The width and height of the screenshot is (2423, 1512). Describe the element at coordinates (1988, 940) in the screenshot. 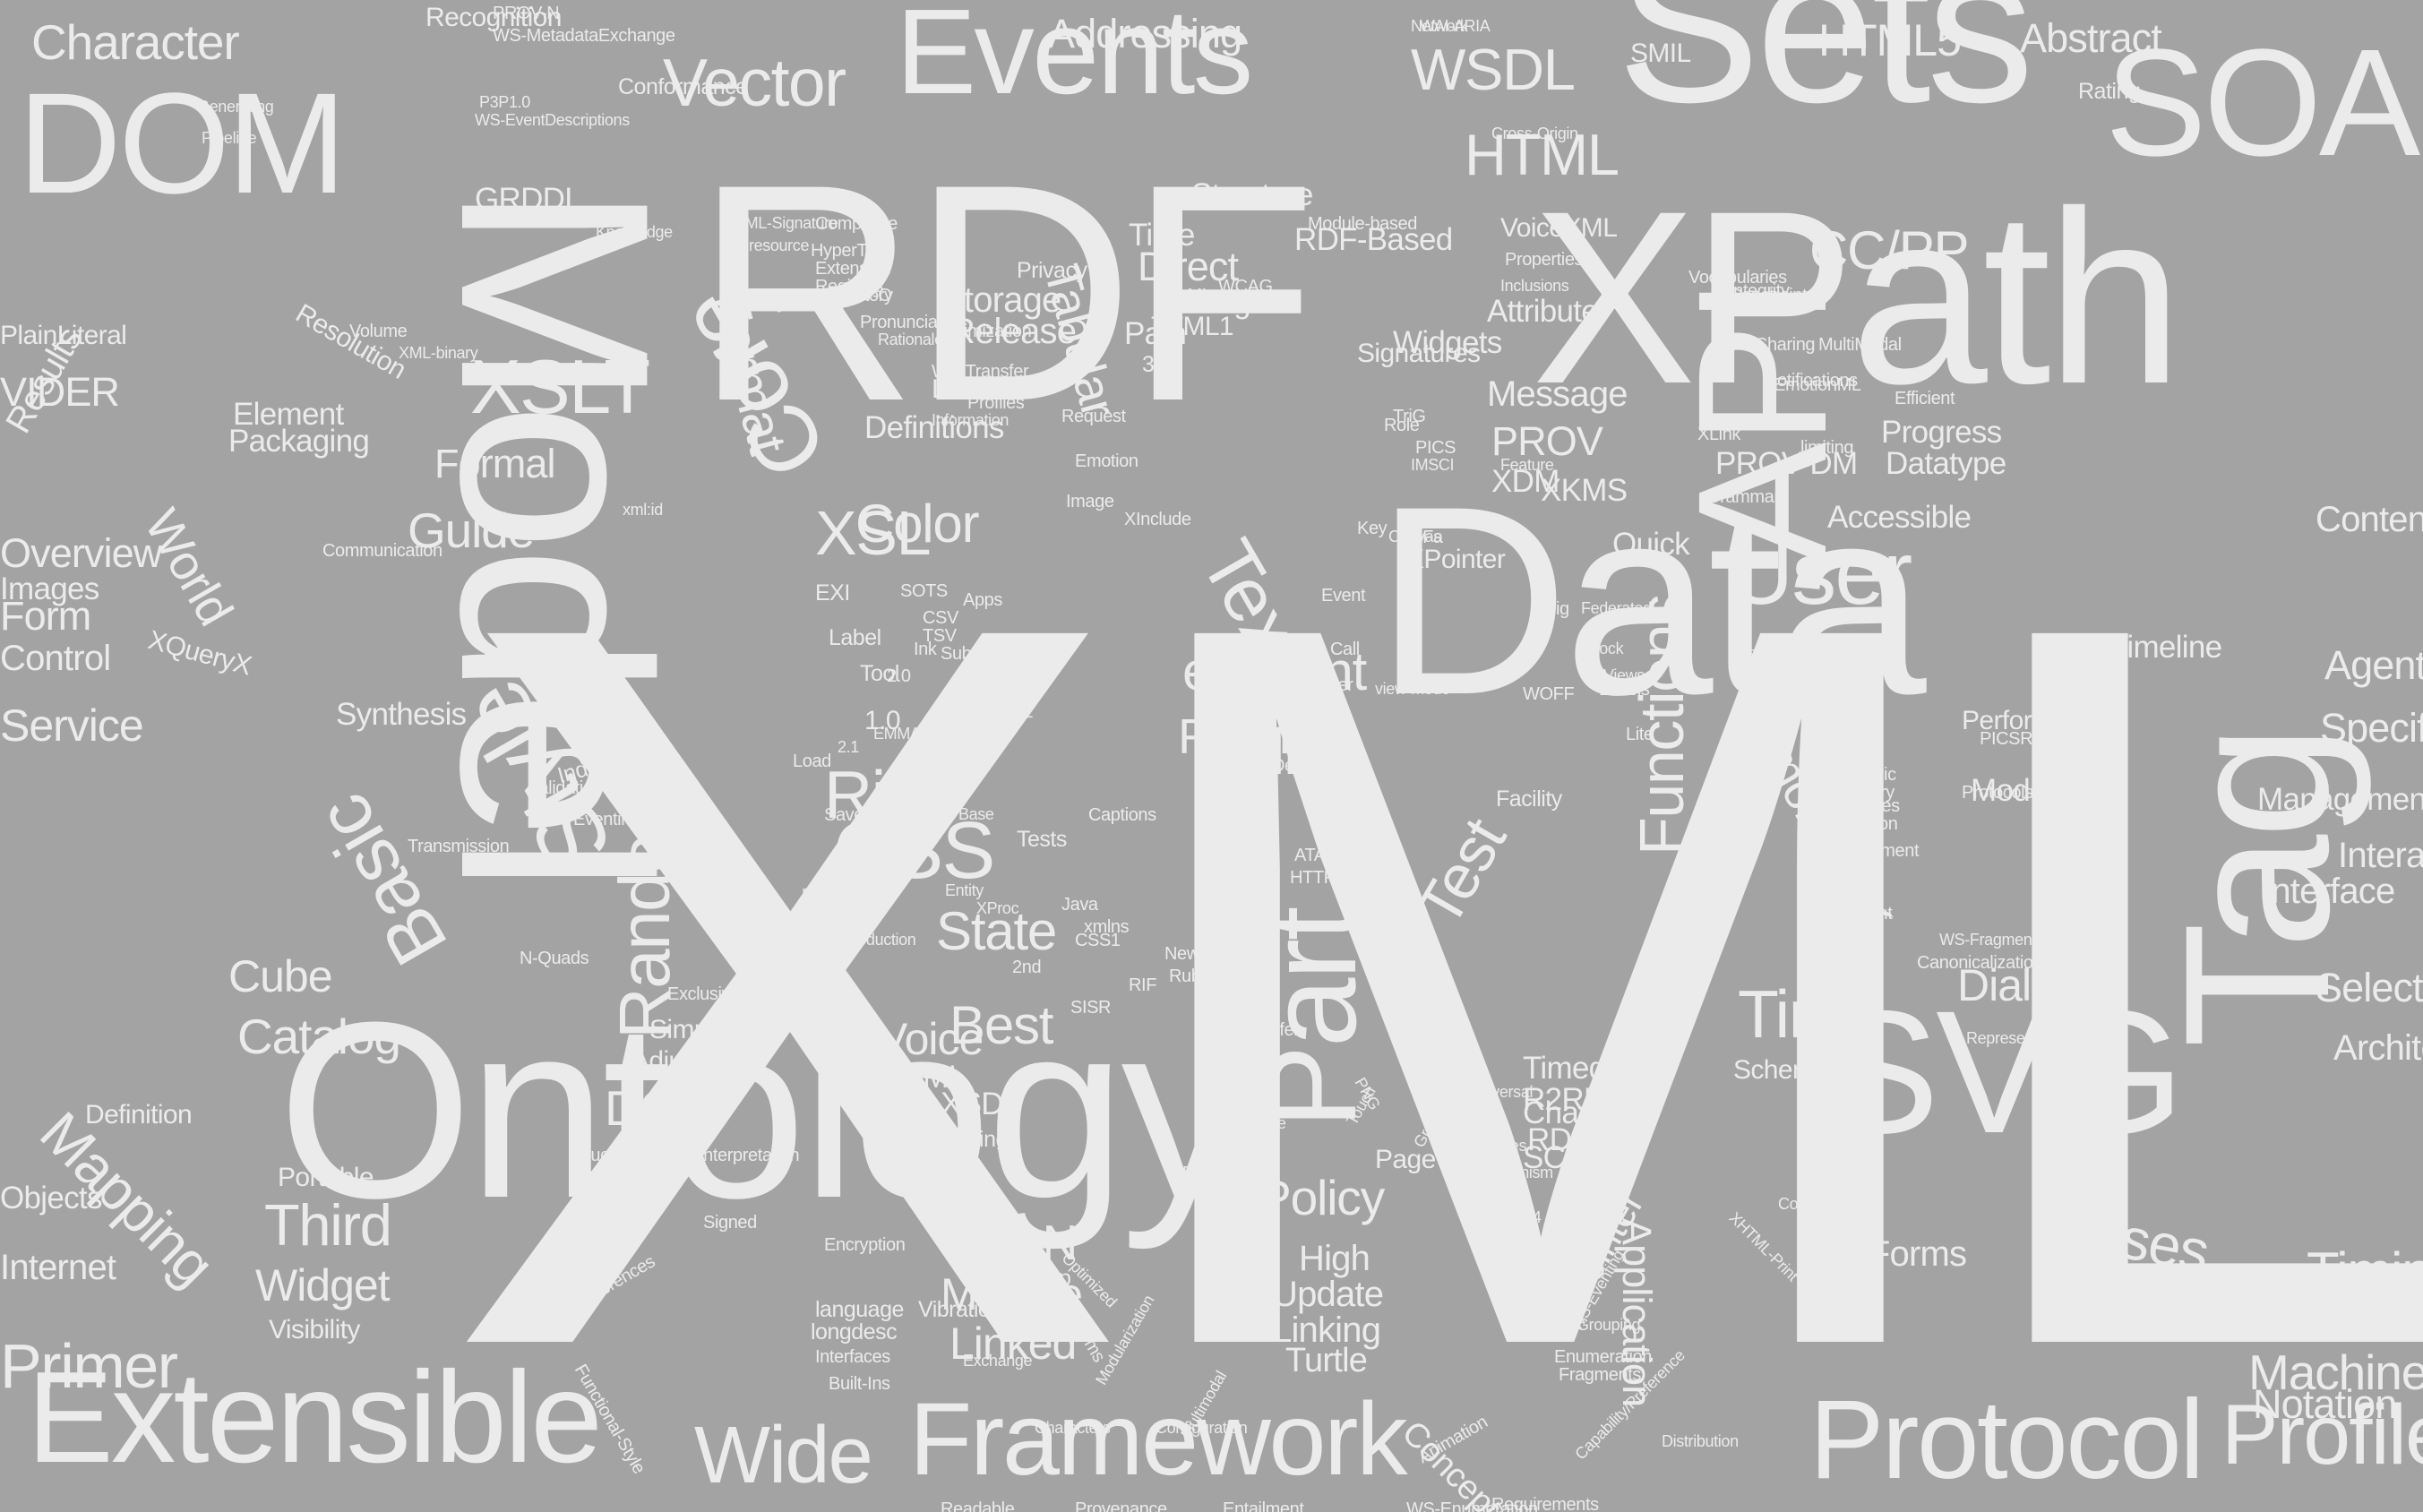

I see `word-ws-fragment: WS-Fragment` at that location.